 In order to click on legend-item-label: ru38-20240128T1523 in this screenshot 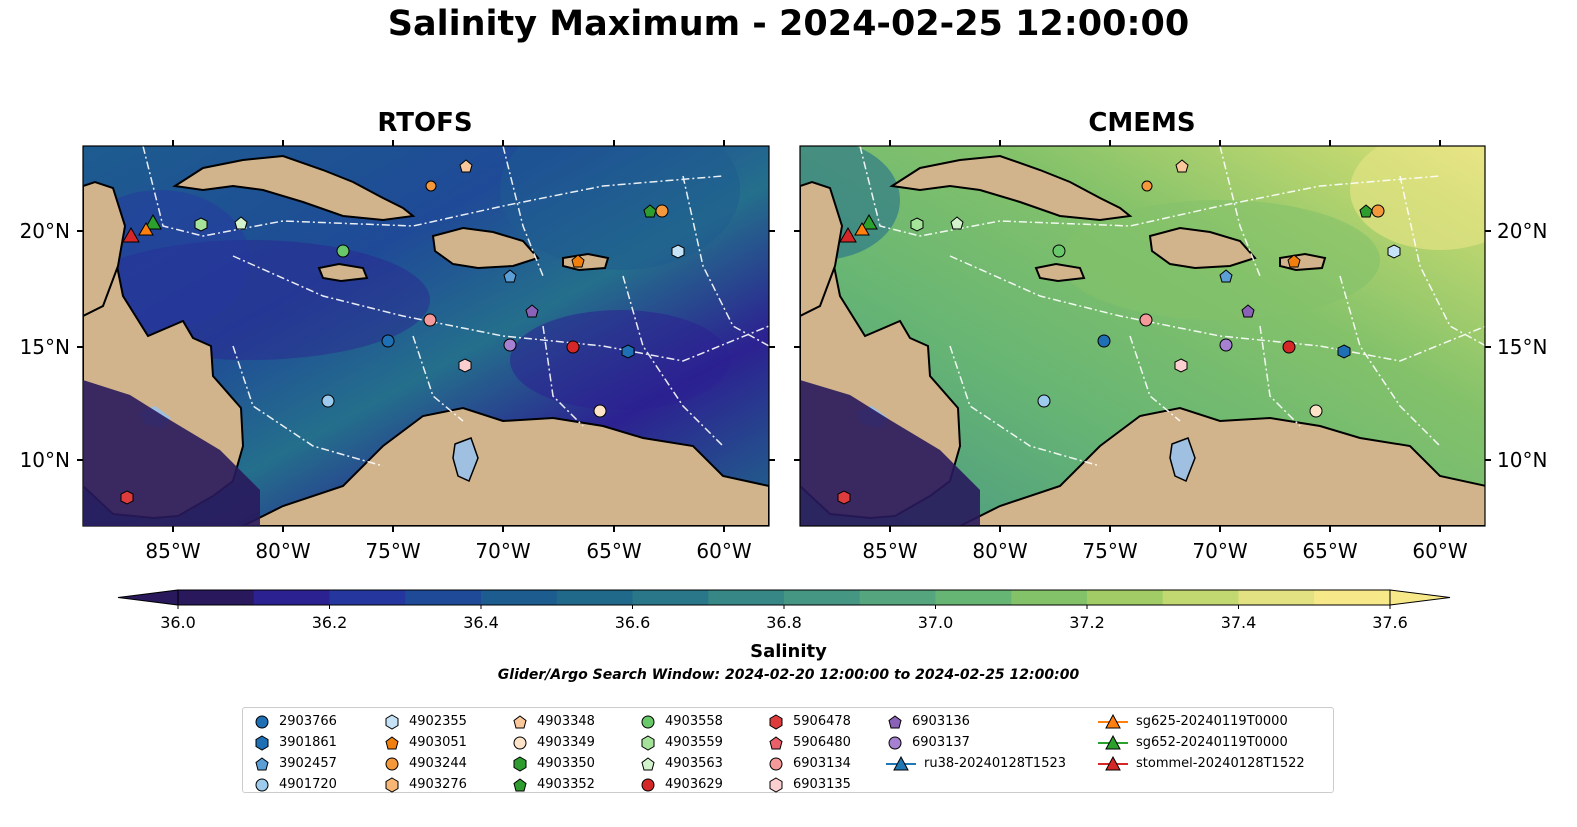, I will do `click(995, 763)`.